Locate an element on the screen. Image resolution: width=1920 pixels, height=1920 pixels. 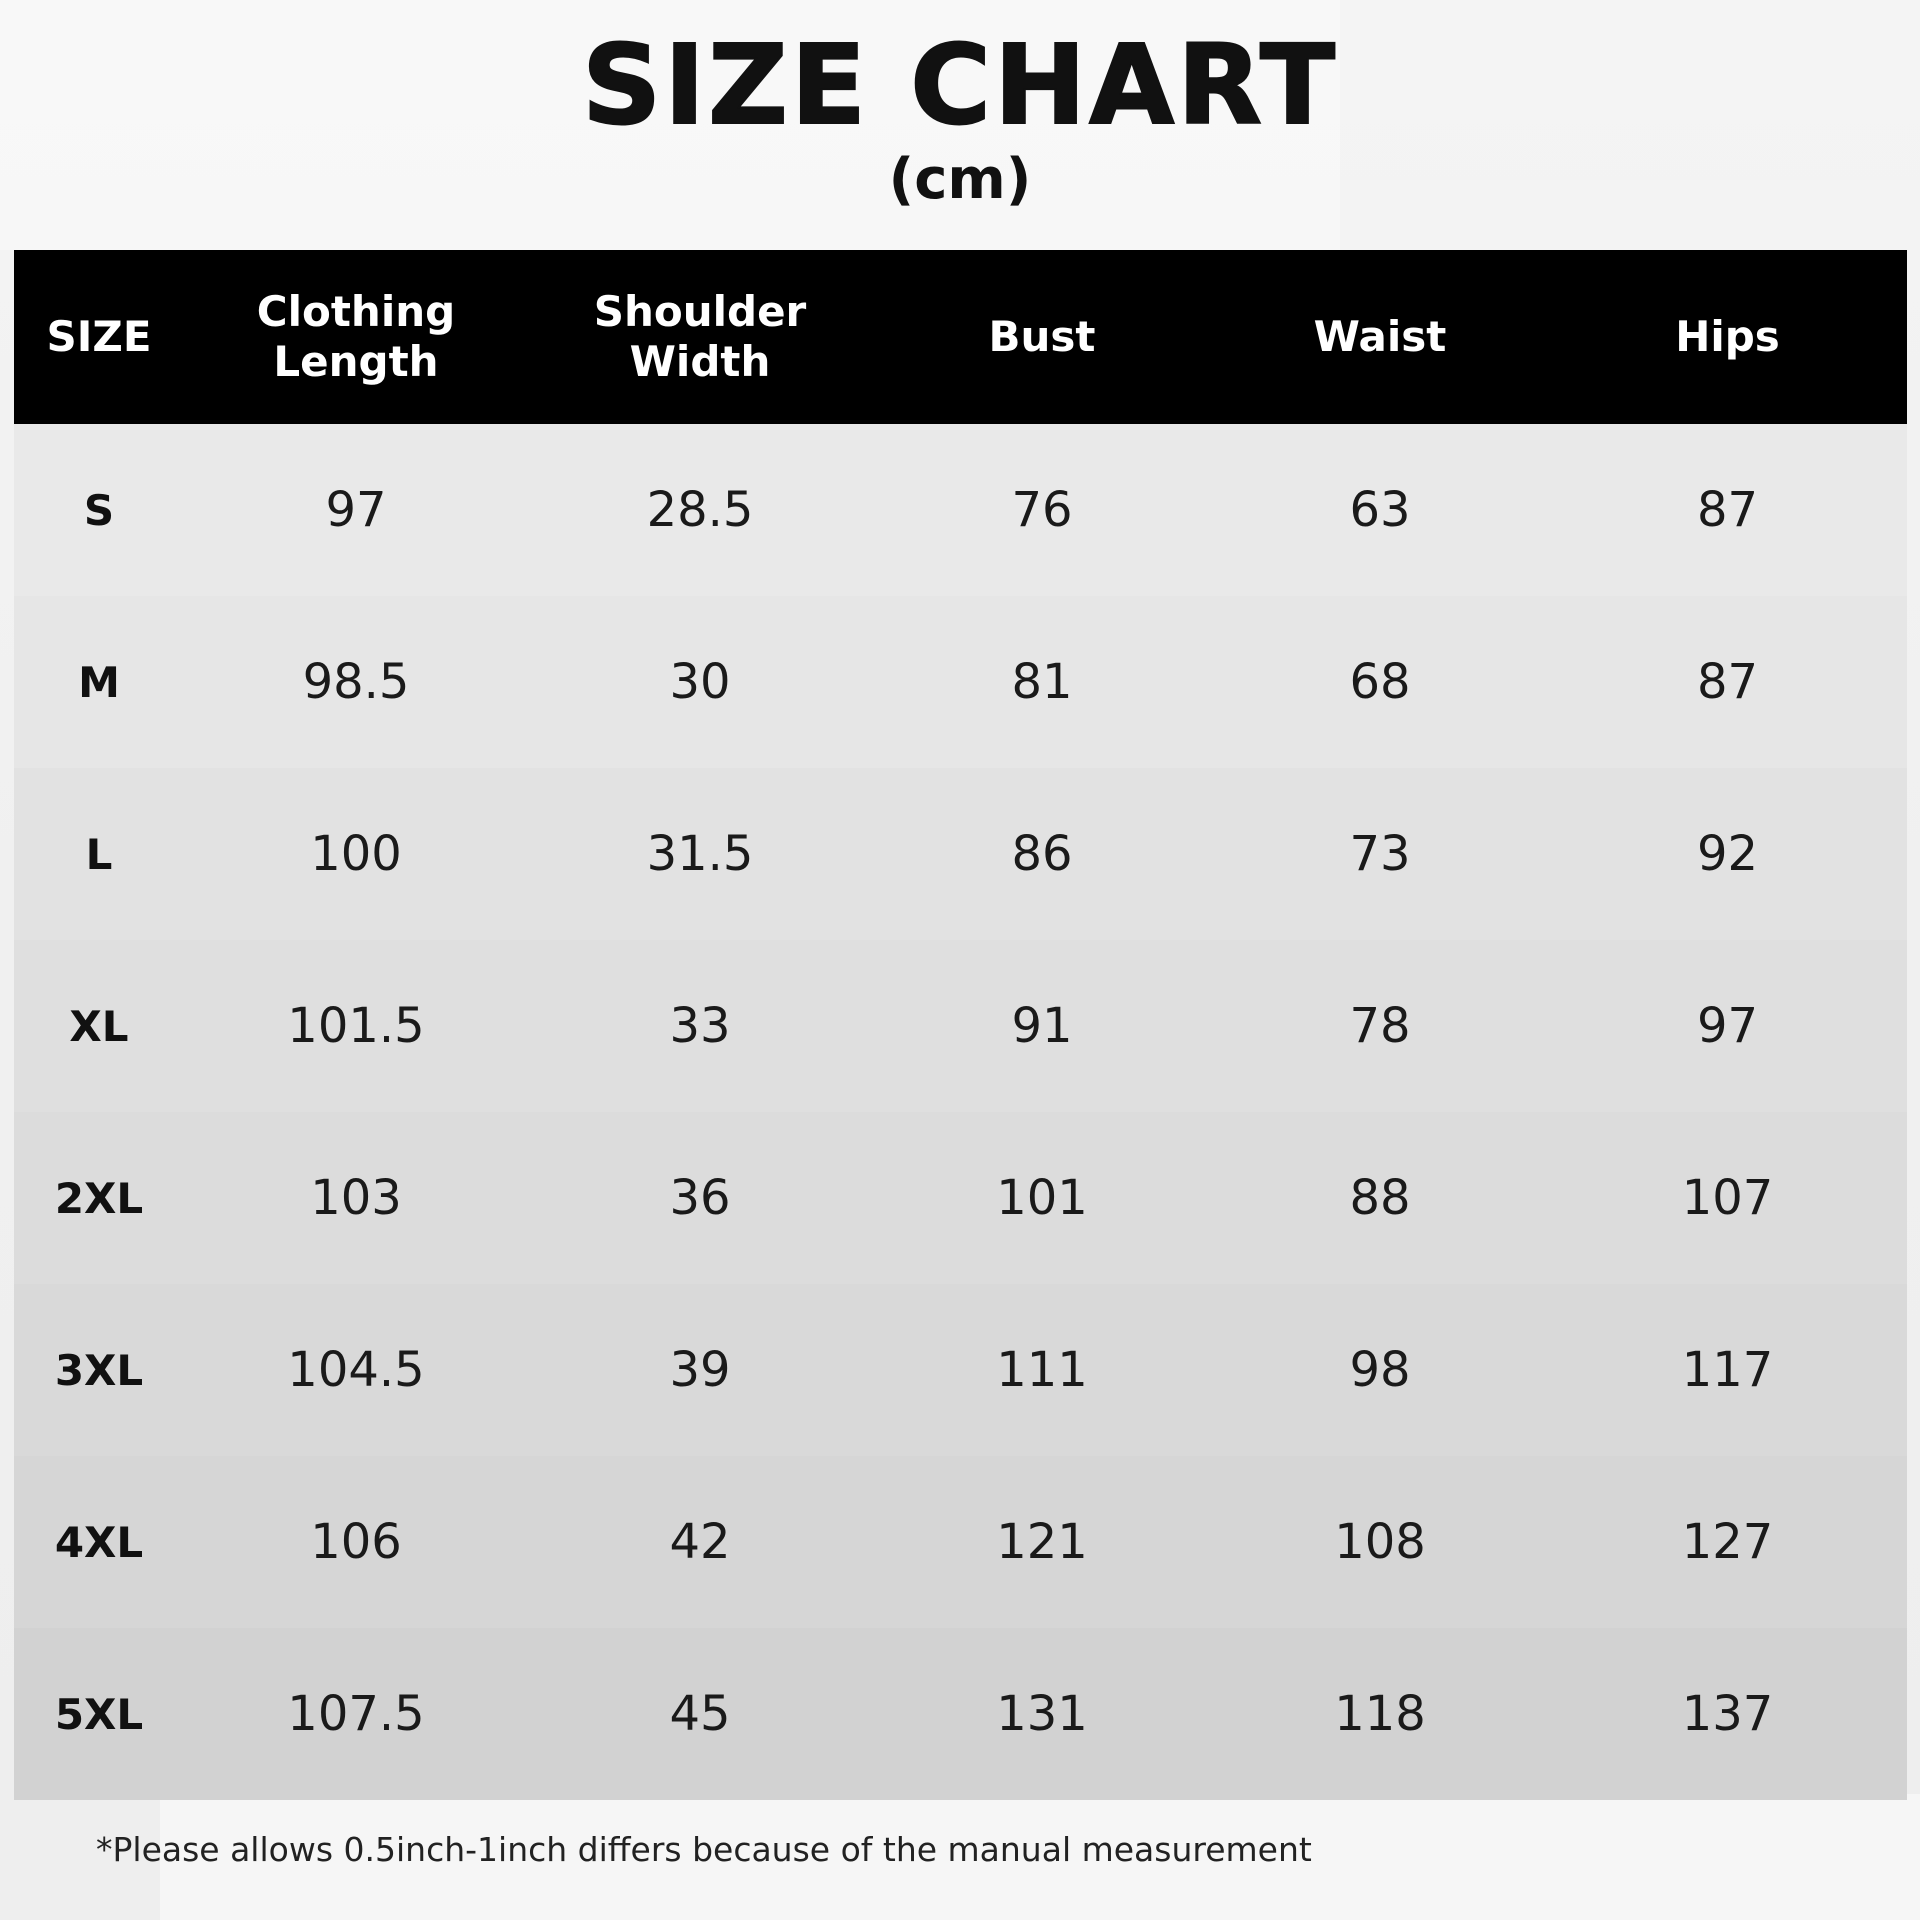
column-header: Bust is located at coordinates (1042, 336).